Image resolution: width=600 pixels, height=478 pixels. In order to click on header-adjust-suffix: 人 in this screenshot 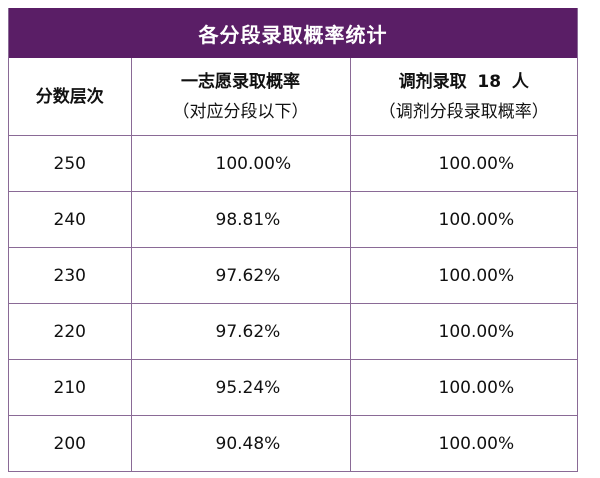, I will do `click(520, 81)`.